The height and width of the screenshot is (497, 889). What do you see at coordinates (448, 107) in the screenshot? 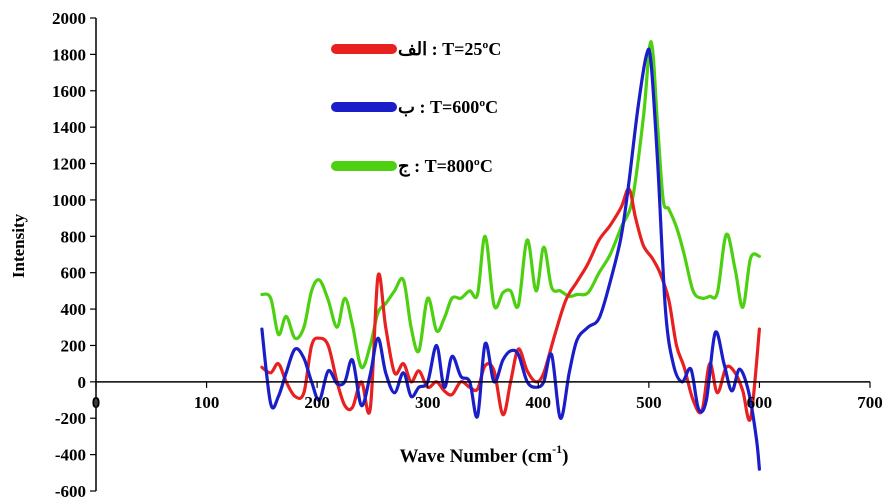
I see `legend-label: ب : T=600ºC` at bounding box center [448, 107].